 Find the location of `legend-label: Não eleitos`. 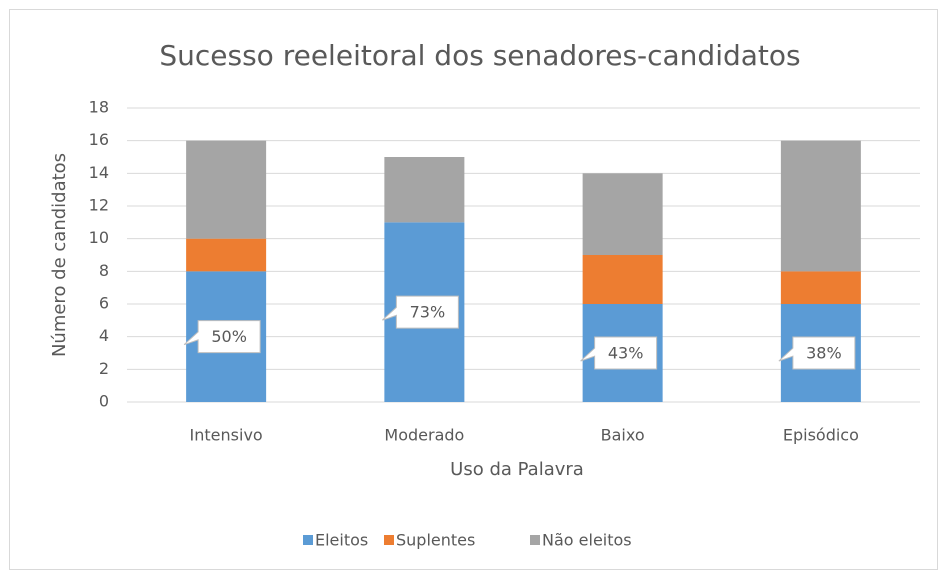

legend-label: Não eleitos is located at coordinates (587, 540).